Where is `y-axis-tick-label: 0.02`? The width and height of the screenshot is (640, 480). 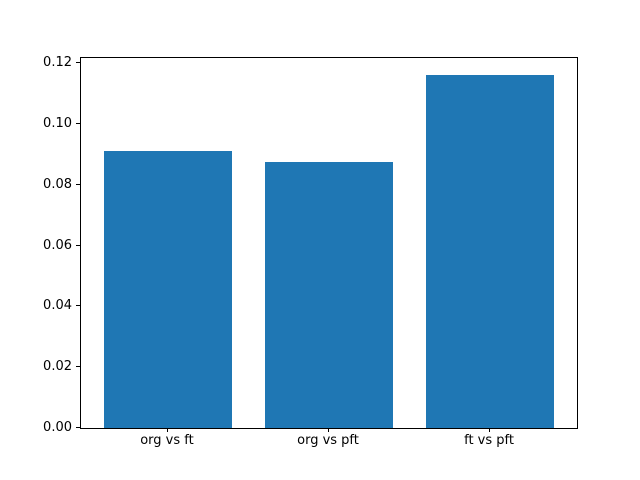
y-axis-tick-label: 0.02 is located at coordinates (57, 367).